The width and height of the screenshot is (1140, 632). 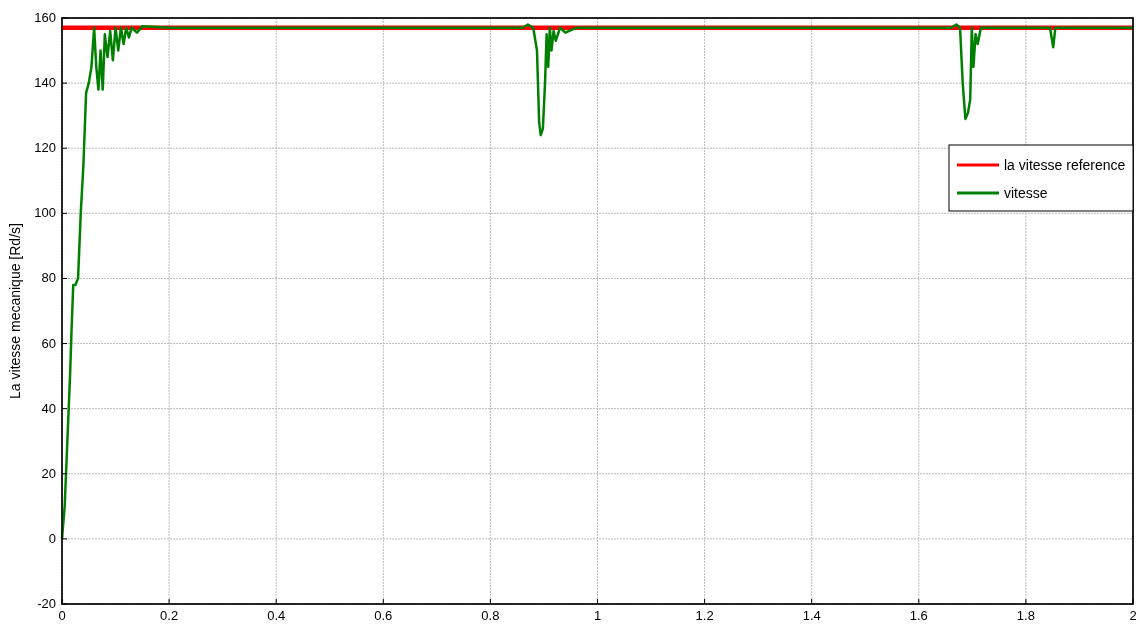 What do you see at coordinates (1025, 615) in the screenshot?
I see `x-tick-label: 1.8` at bounding box center [1025, 615].